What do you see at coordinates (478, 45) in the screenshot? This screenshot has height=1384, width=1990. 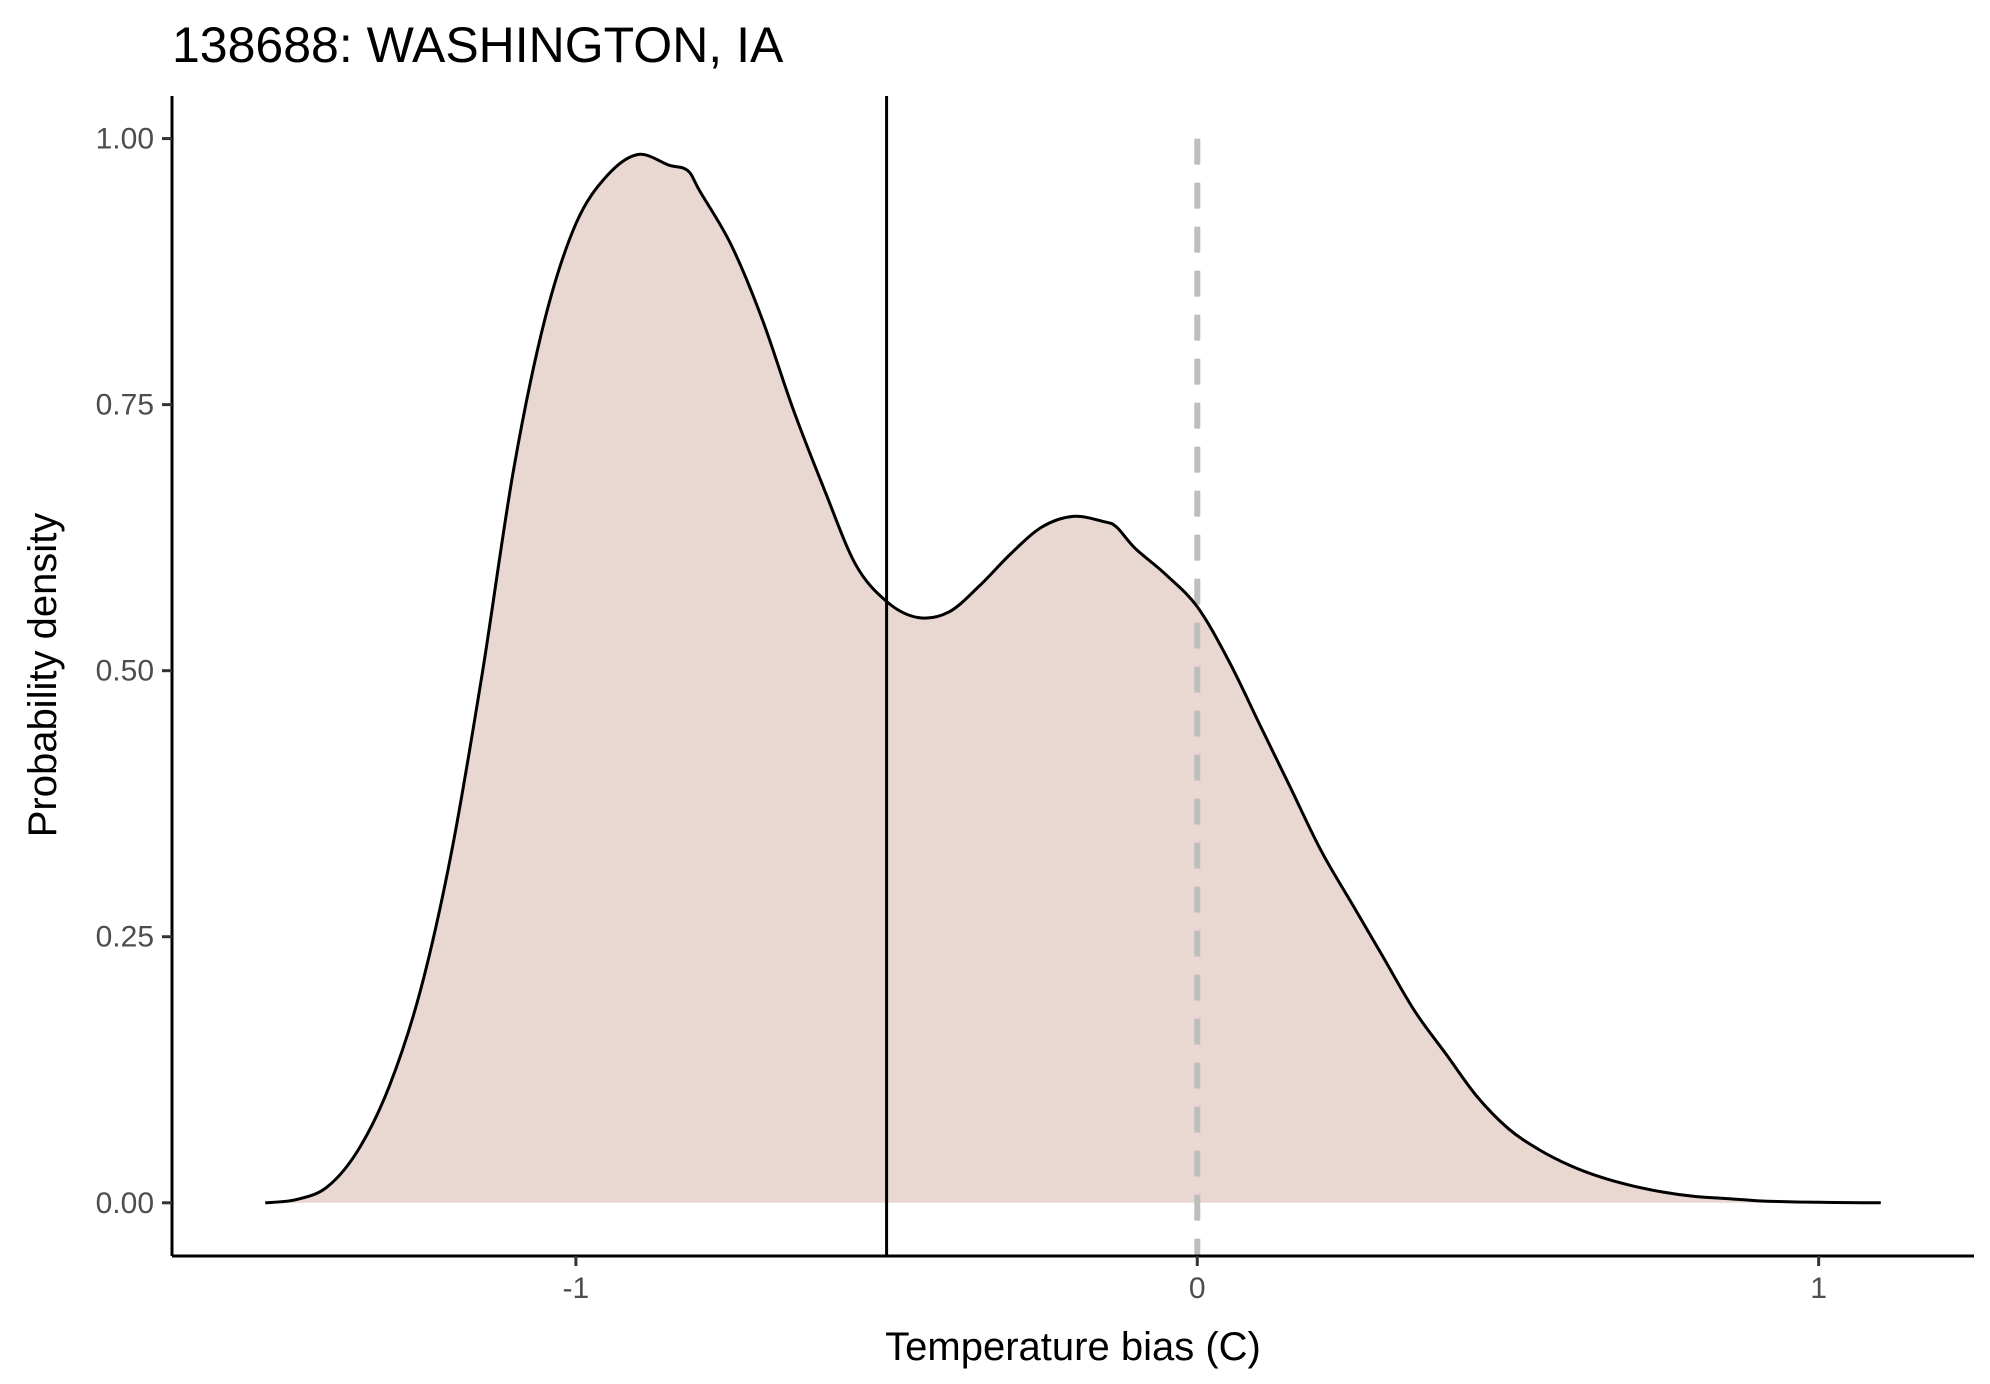 I see `chart-title: 138688: WASHINGTON, IA` at bounding box center [478, 45].